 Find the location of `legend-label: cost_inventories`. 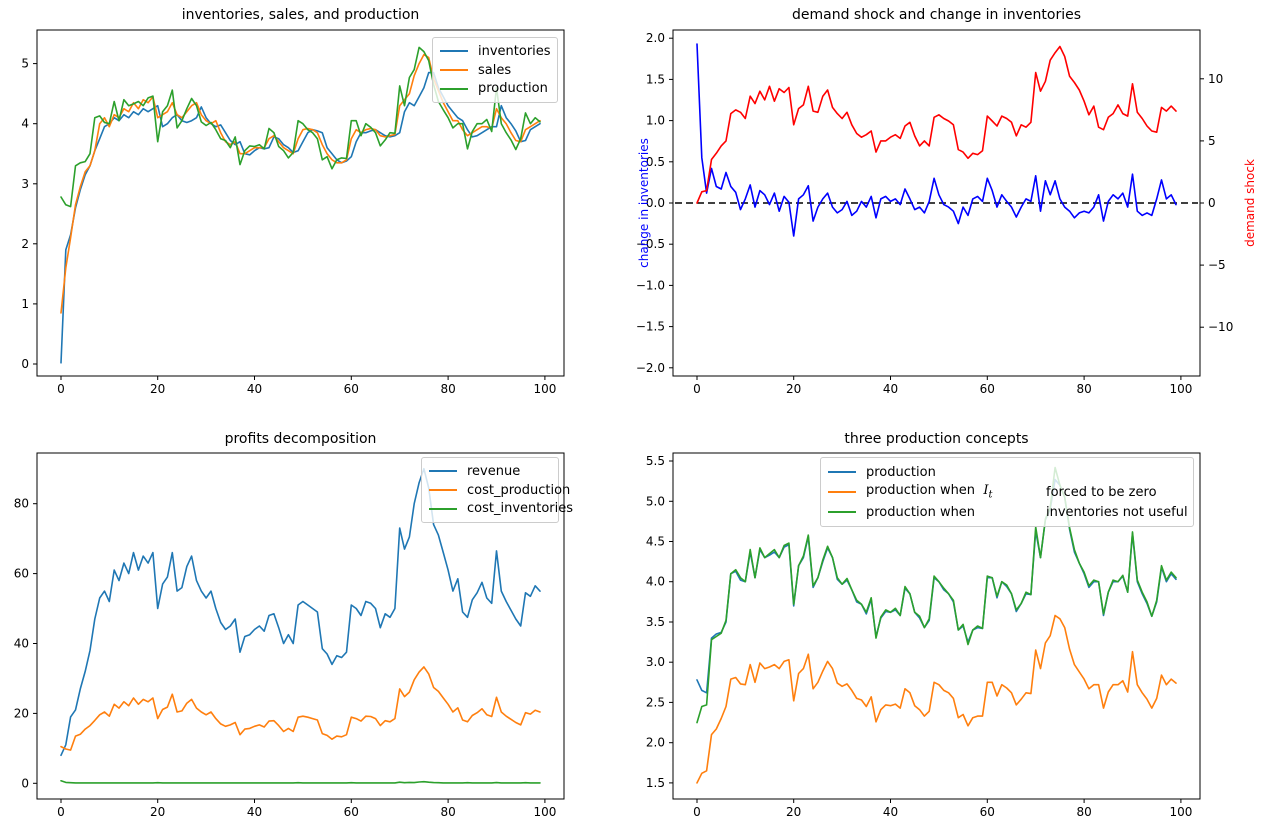

legend-label: cost_inventories is located at coordinates (520, 509).